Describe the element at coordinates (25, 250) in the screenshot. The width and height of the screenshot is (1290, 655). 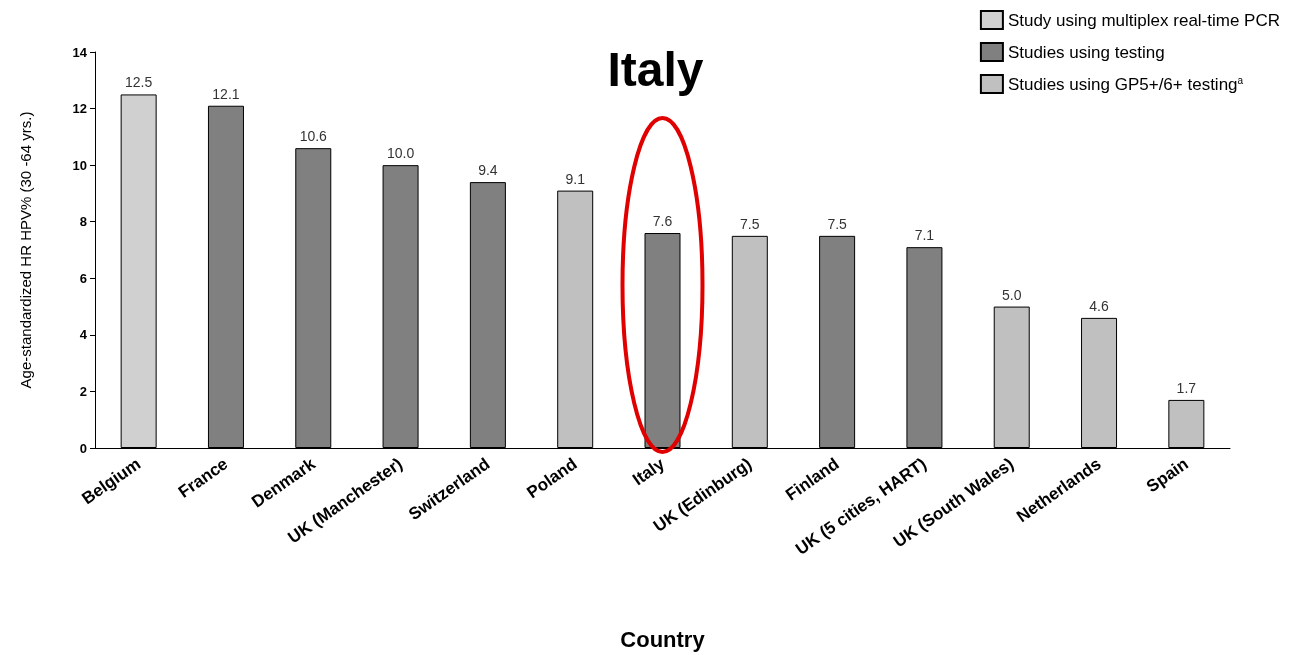
I see `y-axis-title: Age-standardized HR HPV% (30 -64 yrs.)` at that location.